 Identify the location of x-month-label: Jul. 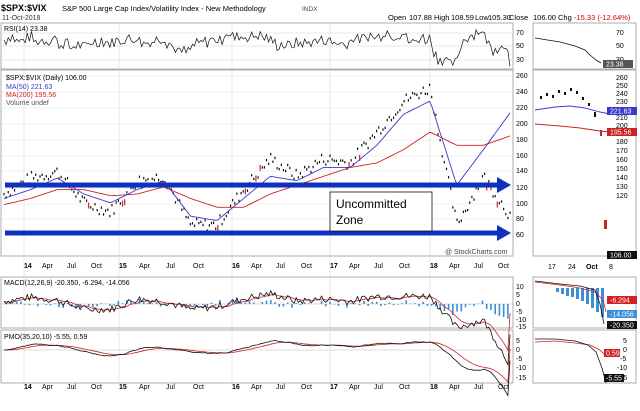
(378, 387).